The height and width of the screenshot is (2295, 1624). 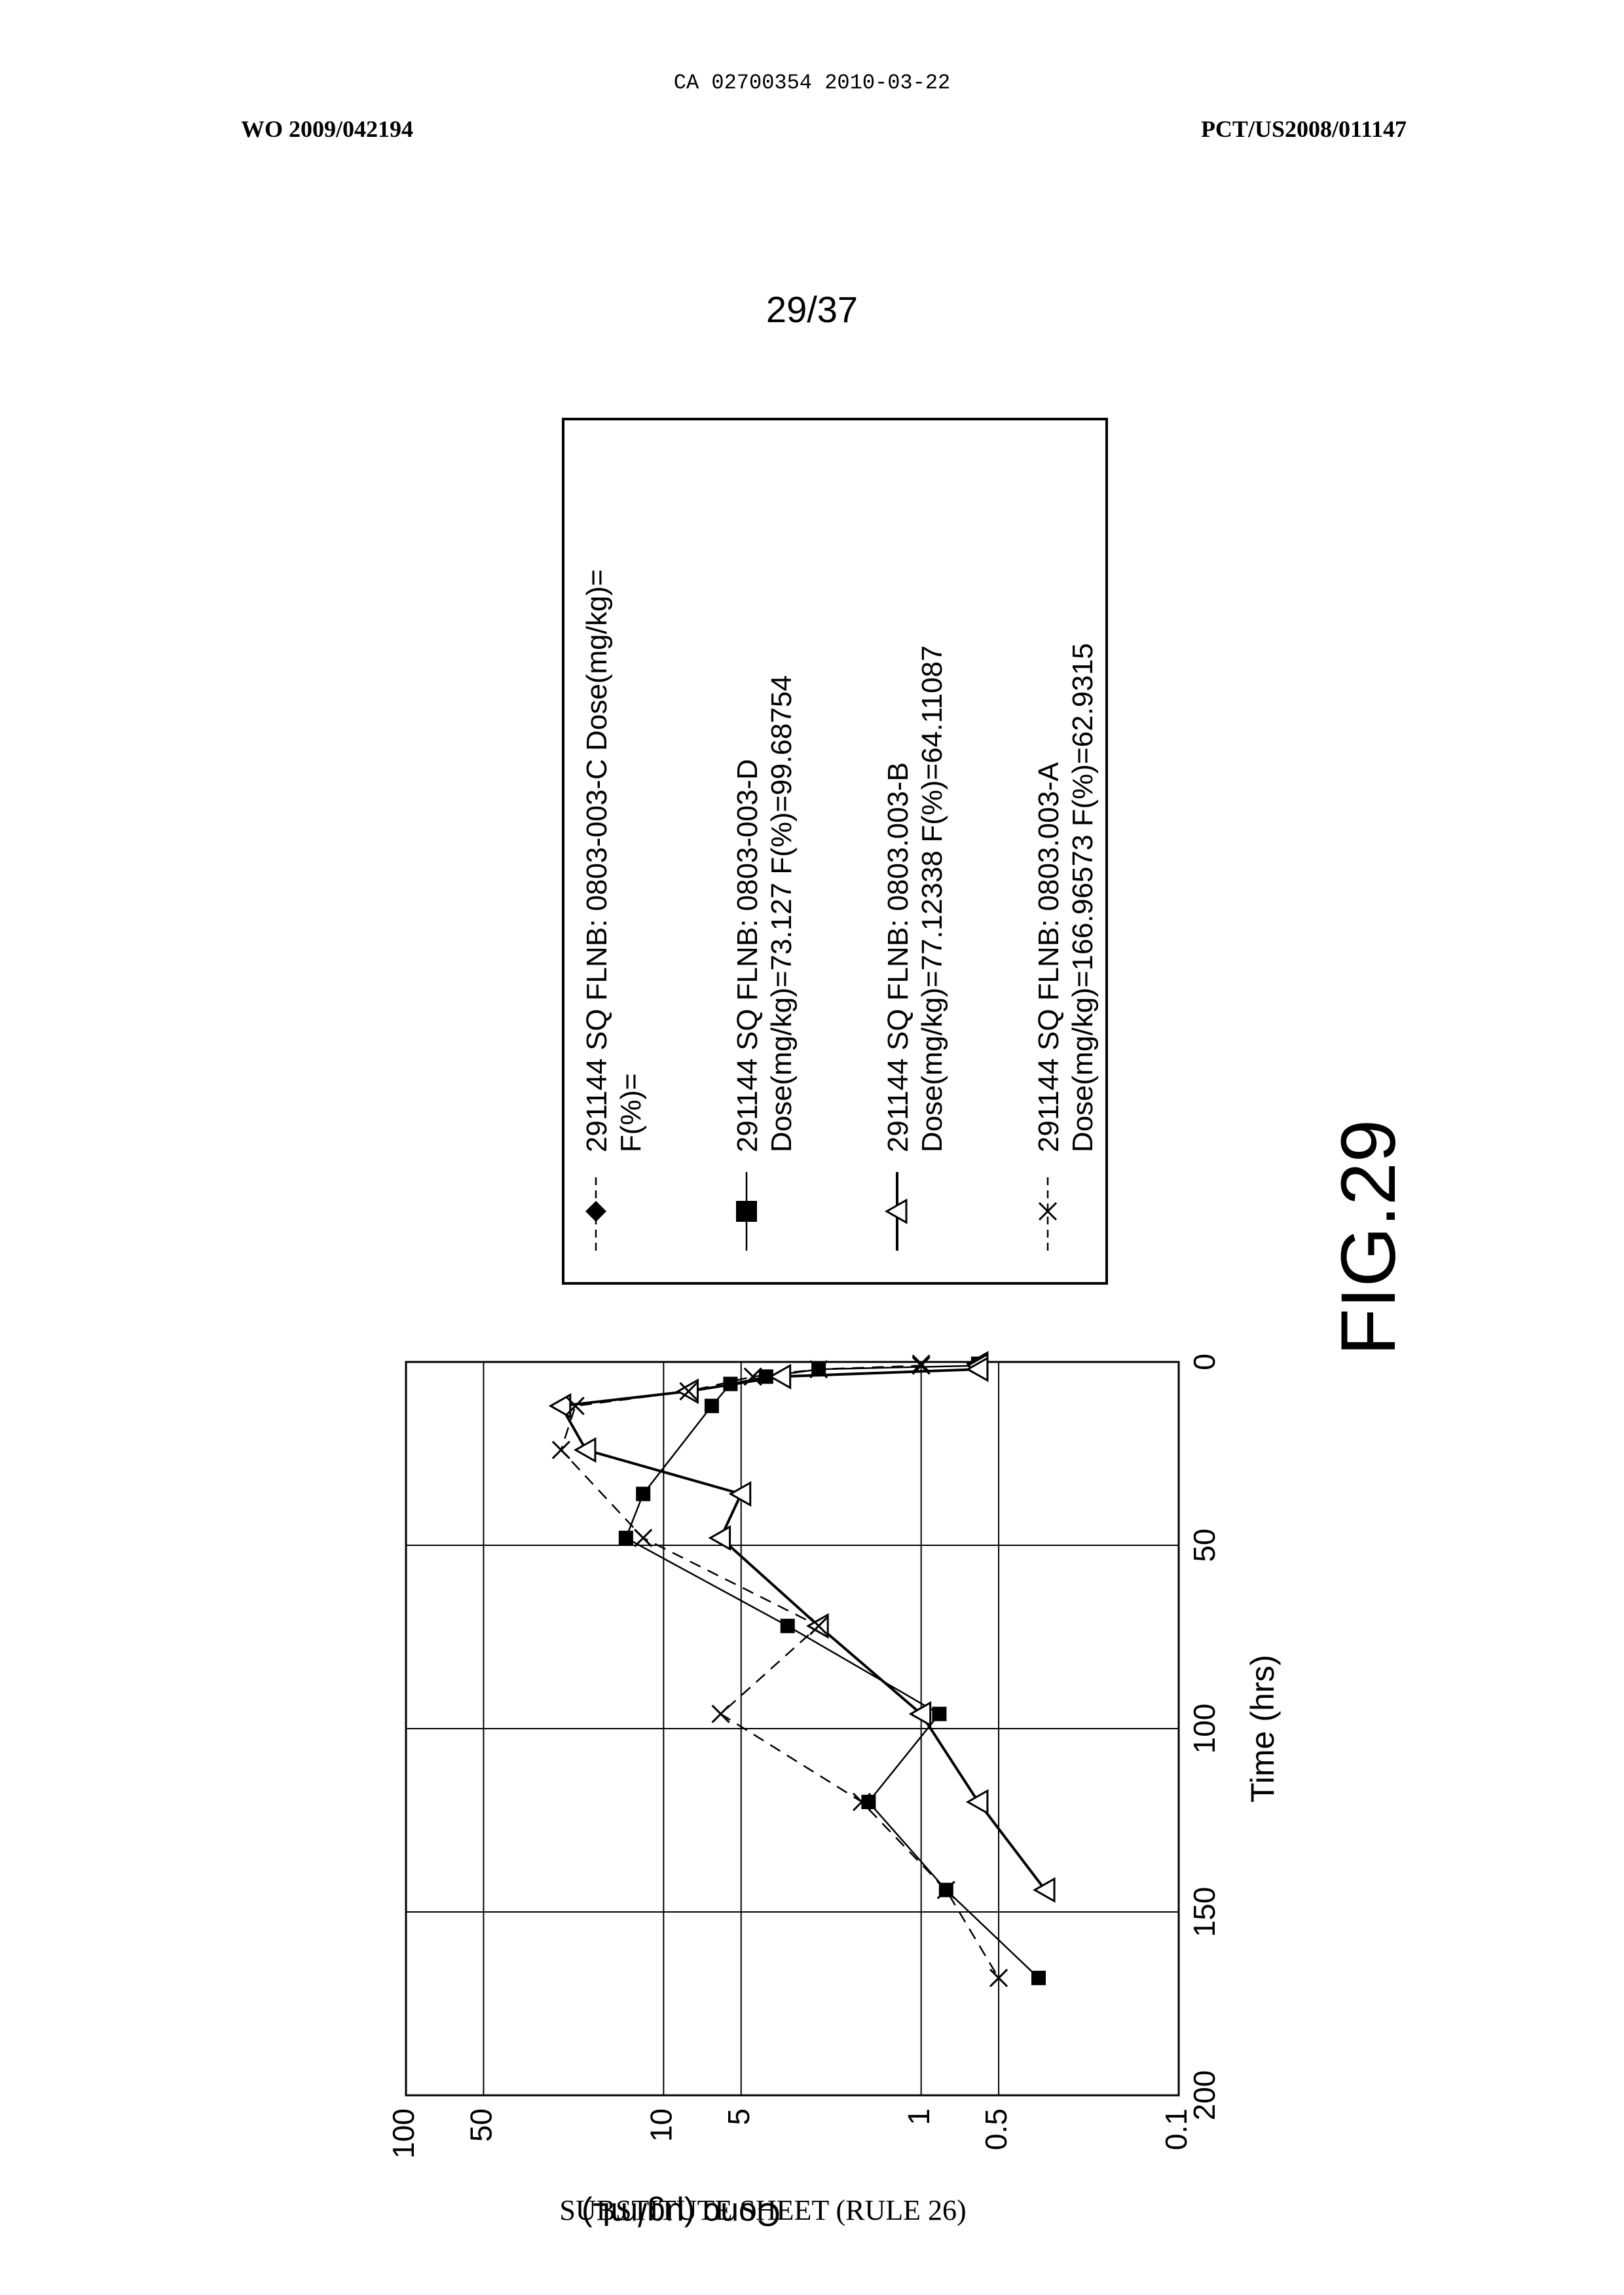 I want to click on x-tick-label: 150, so click(x=1204, y=1912).